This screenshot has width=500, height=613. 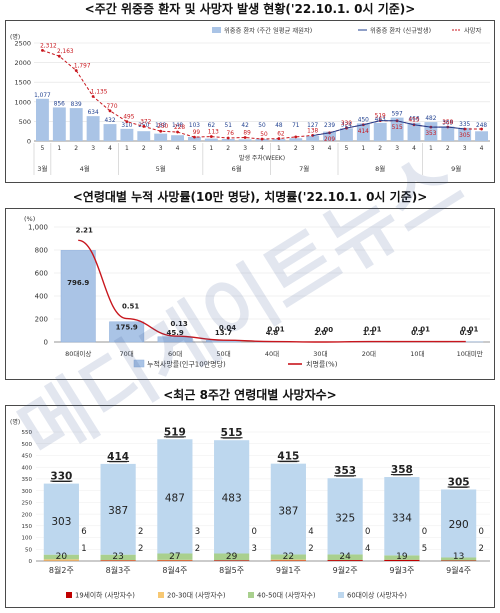 I want to click on age-weekly-60plus-label: 303, so click(x=61, y=522).